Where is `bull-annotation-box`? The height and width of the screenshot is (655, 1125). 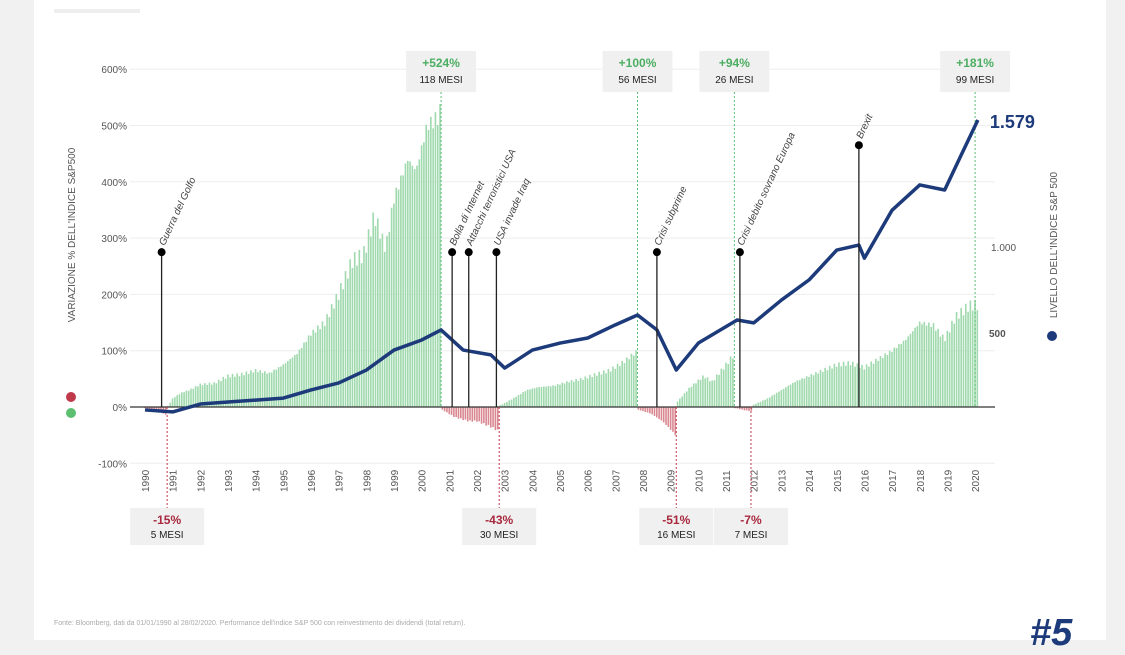 bull-annotation-box is located at coordinates (441, 71).